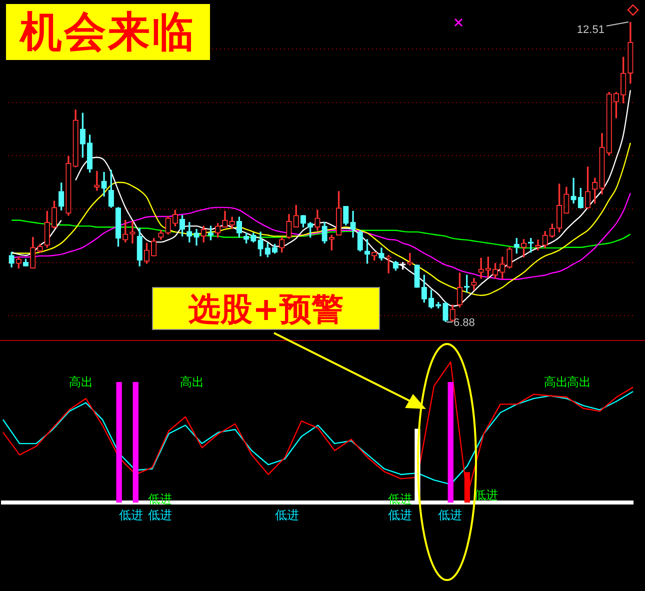 This screenshot has height=591, width=645. I want to click on annotation: 6.88, so click(464, 323).